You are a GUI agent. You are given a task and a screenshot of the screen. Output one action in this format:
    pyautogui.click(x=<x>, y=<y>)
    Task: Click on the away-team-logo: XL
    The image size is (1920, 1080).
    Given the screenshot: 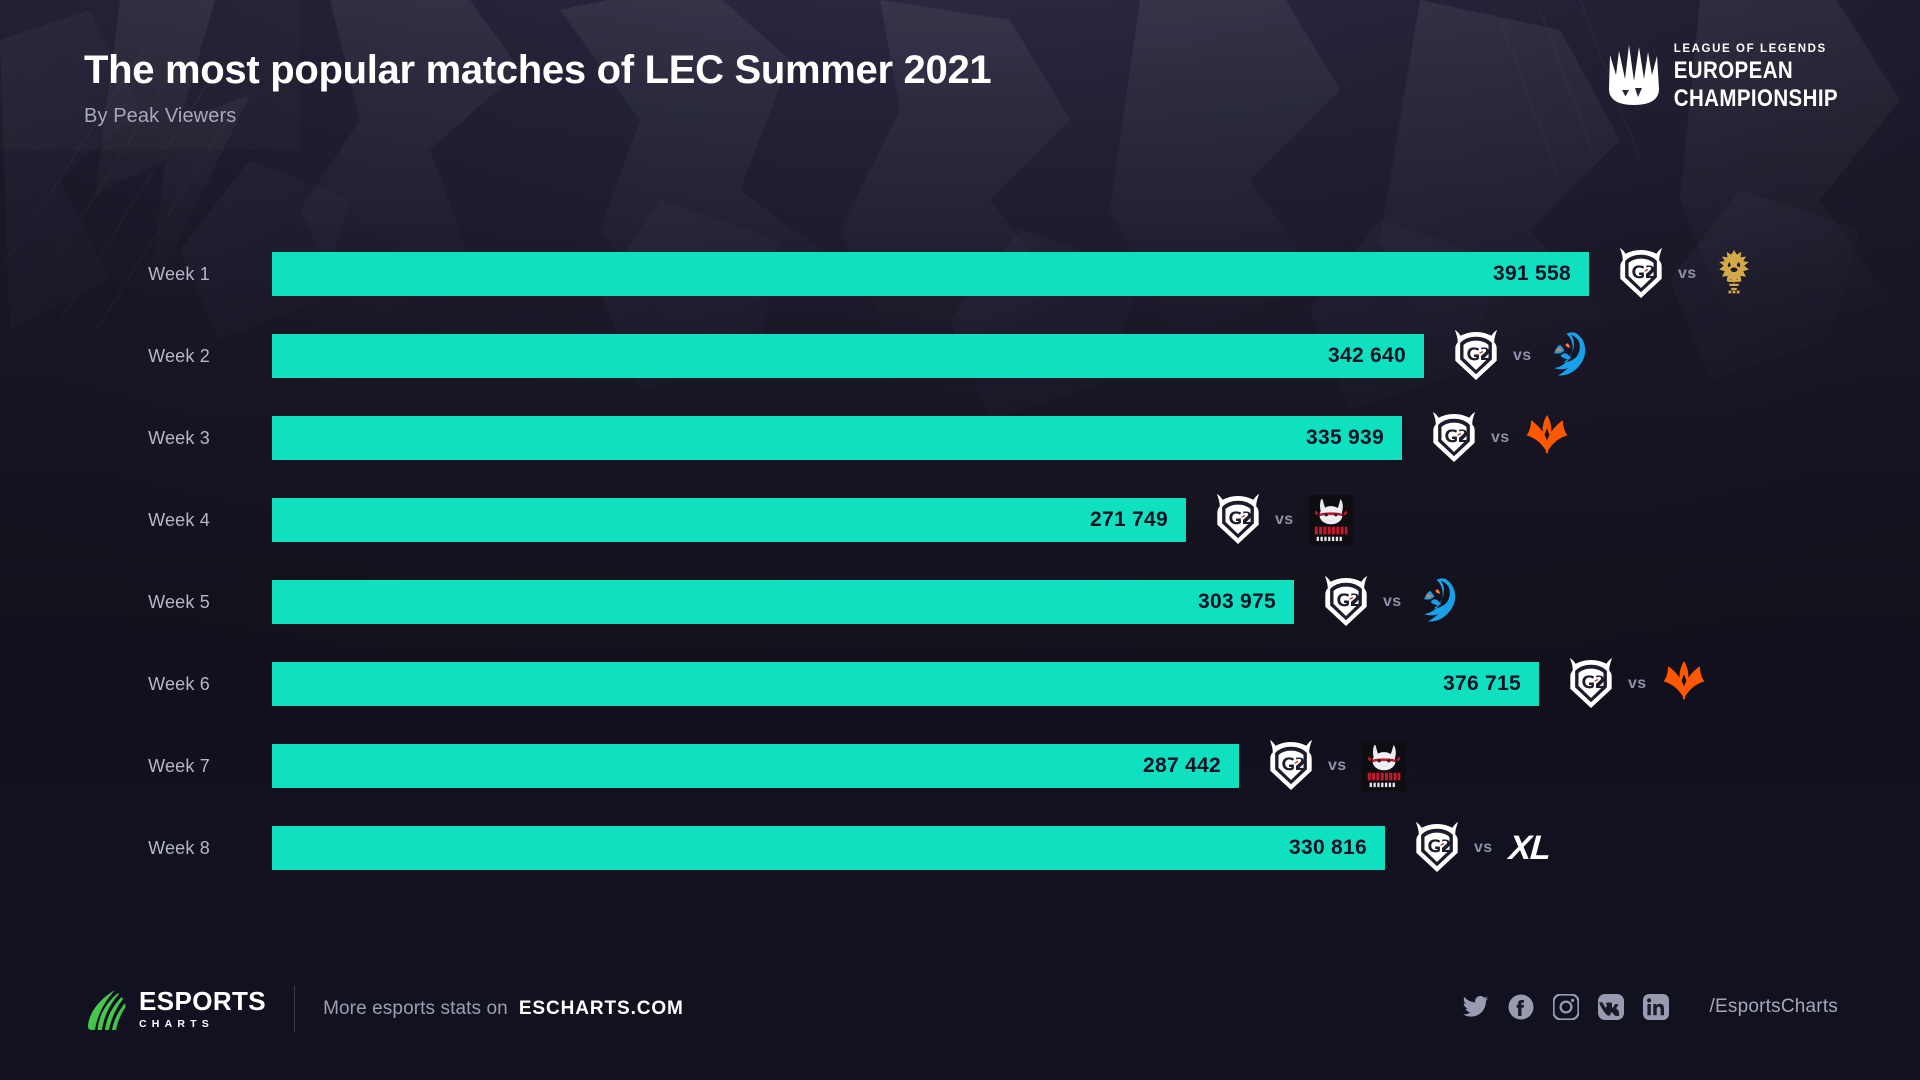 What is the action you would take?
    pyautogui.click(x=1530, y=848)
    